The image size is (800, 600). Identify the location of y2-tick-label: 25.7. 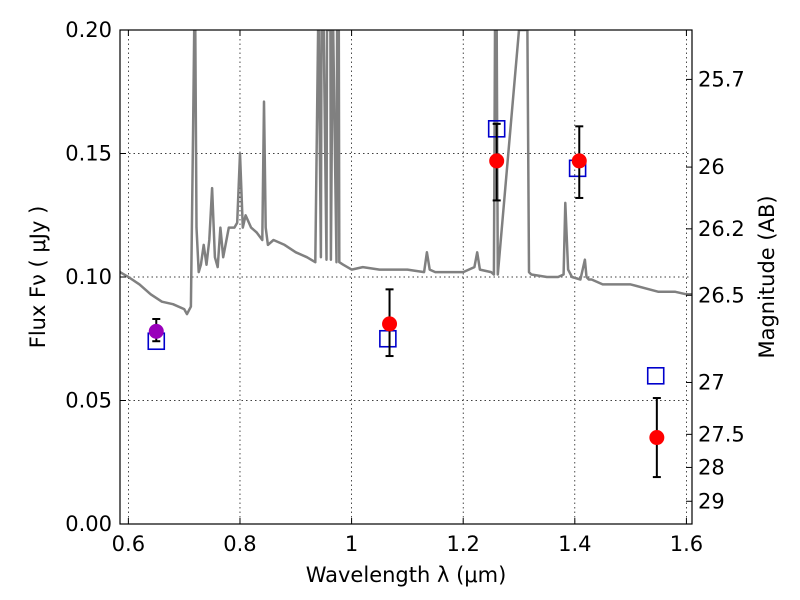
(721, 79).